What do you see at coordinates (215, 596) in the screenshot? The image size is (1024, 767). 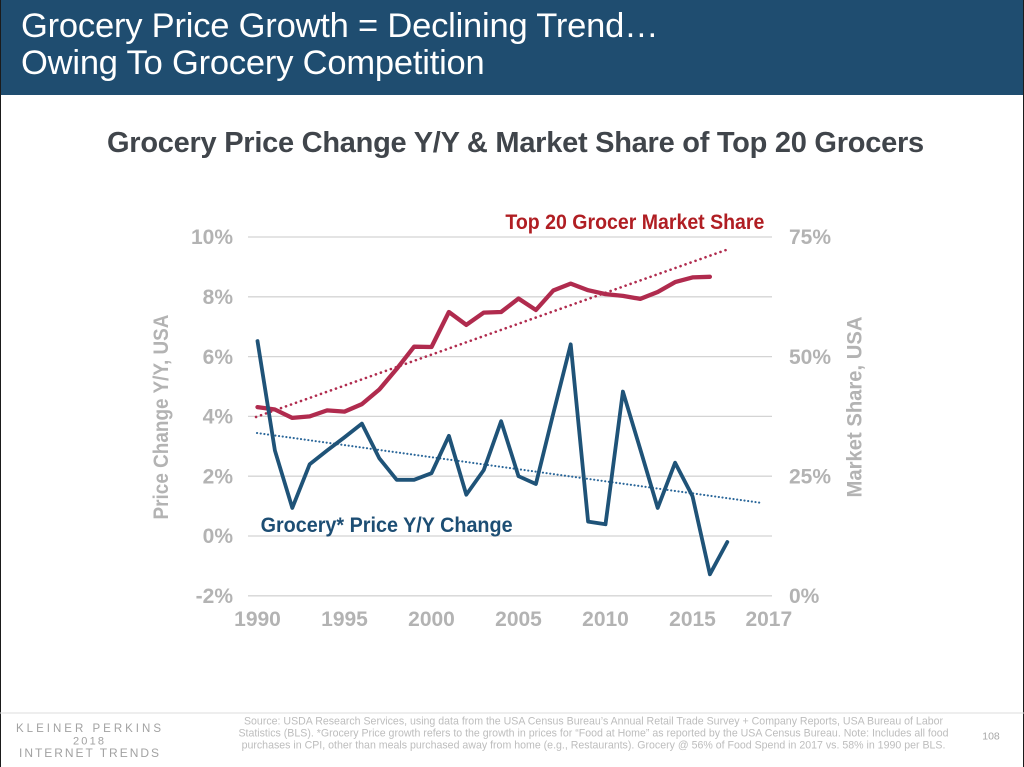 I see `svg-text: -2%` at bounding box center [215, 596].